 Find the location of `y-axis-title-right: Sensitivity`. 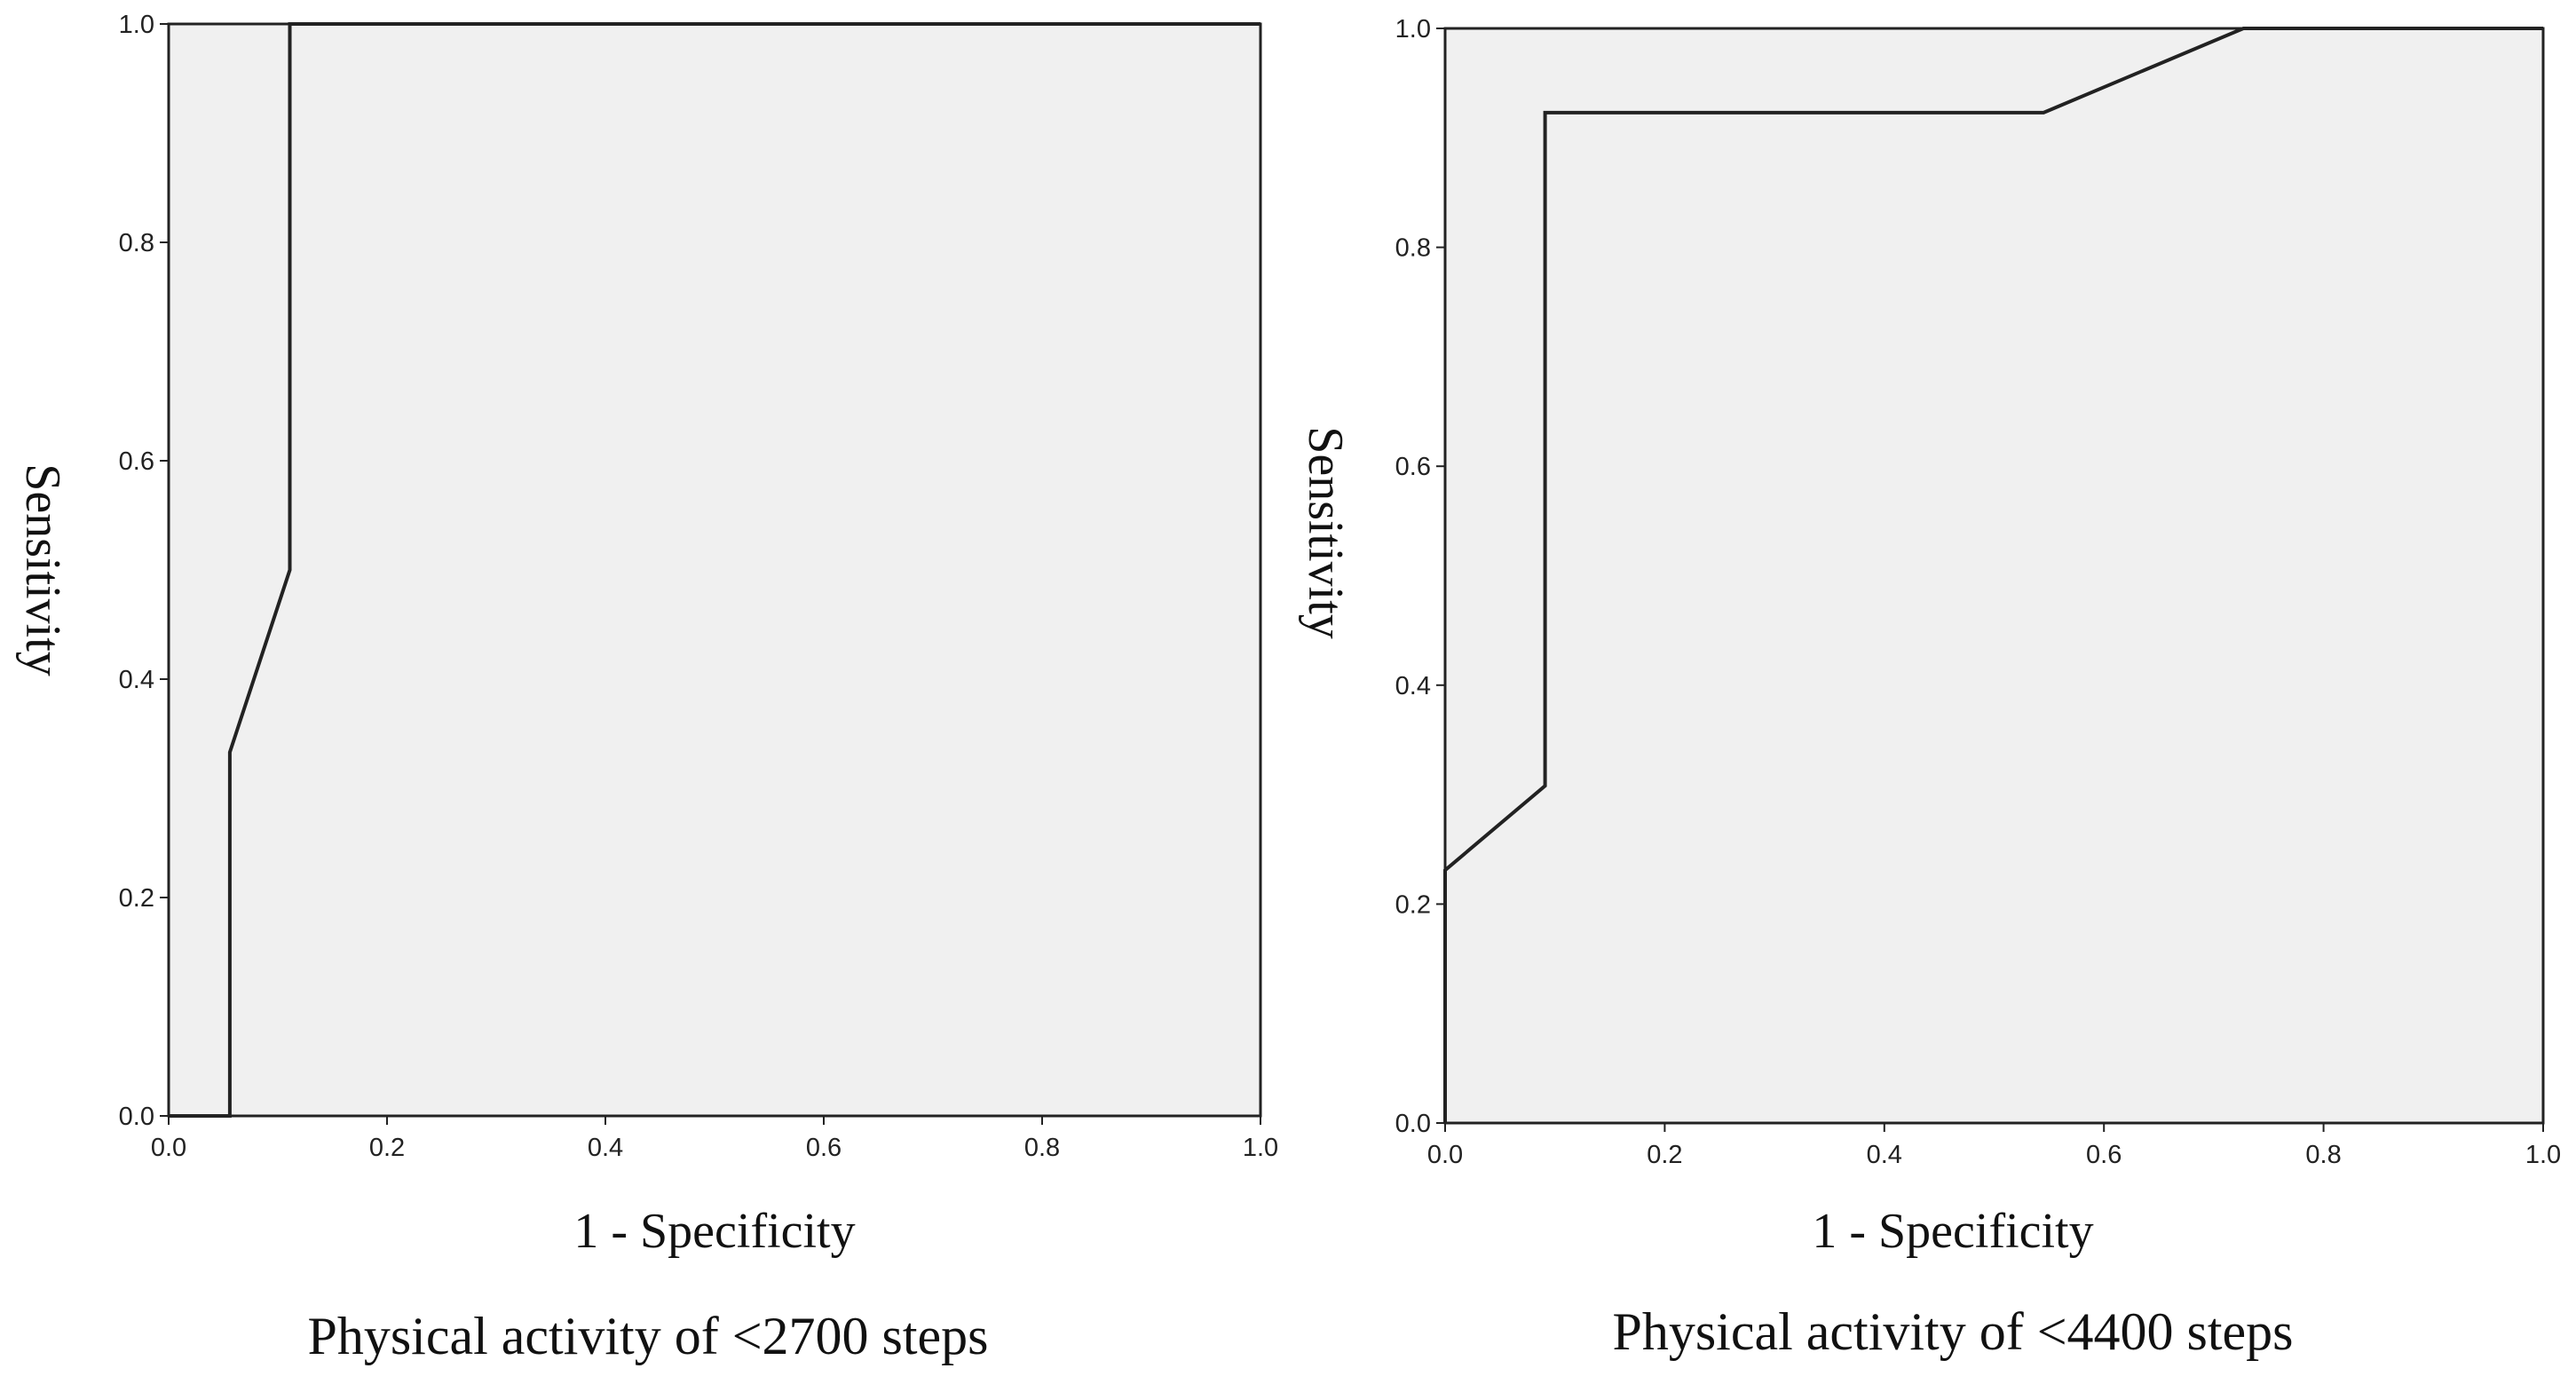

y-axis-title-right: Sensitivity is located at coordinates (1325, 532).